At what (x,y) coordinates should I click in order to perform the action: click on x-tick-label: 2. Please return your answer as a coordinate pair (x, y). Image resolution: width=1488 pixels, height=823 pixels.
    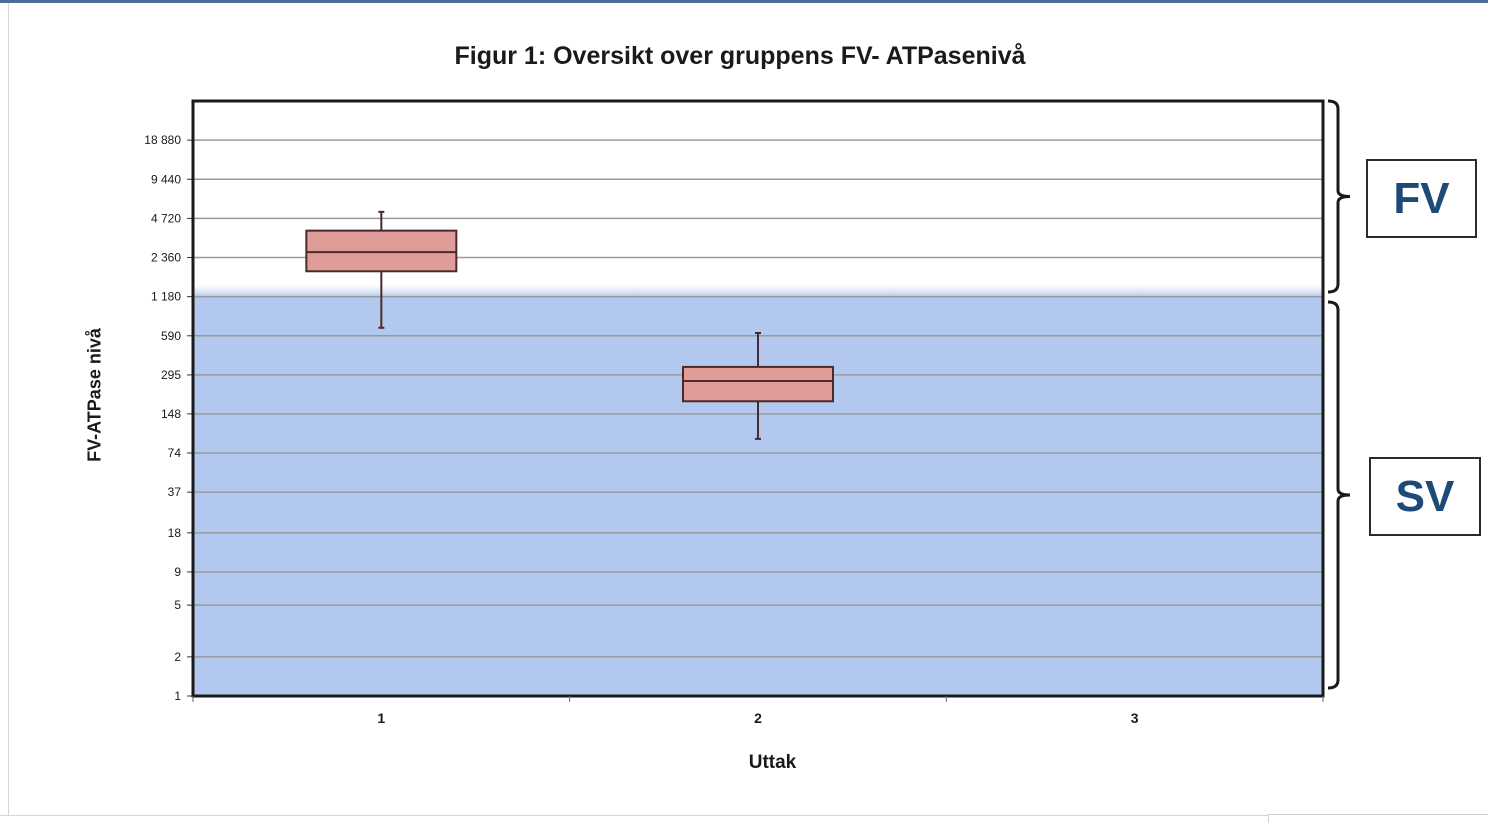
    Looking at the image, I should click on (758, 718).